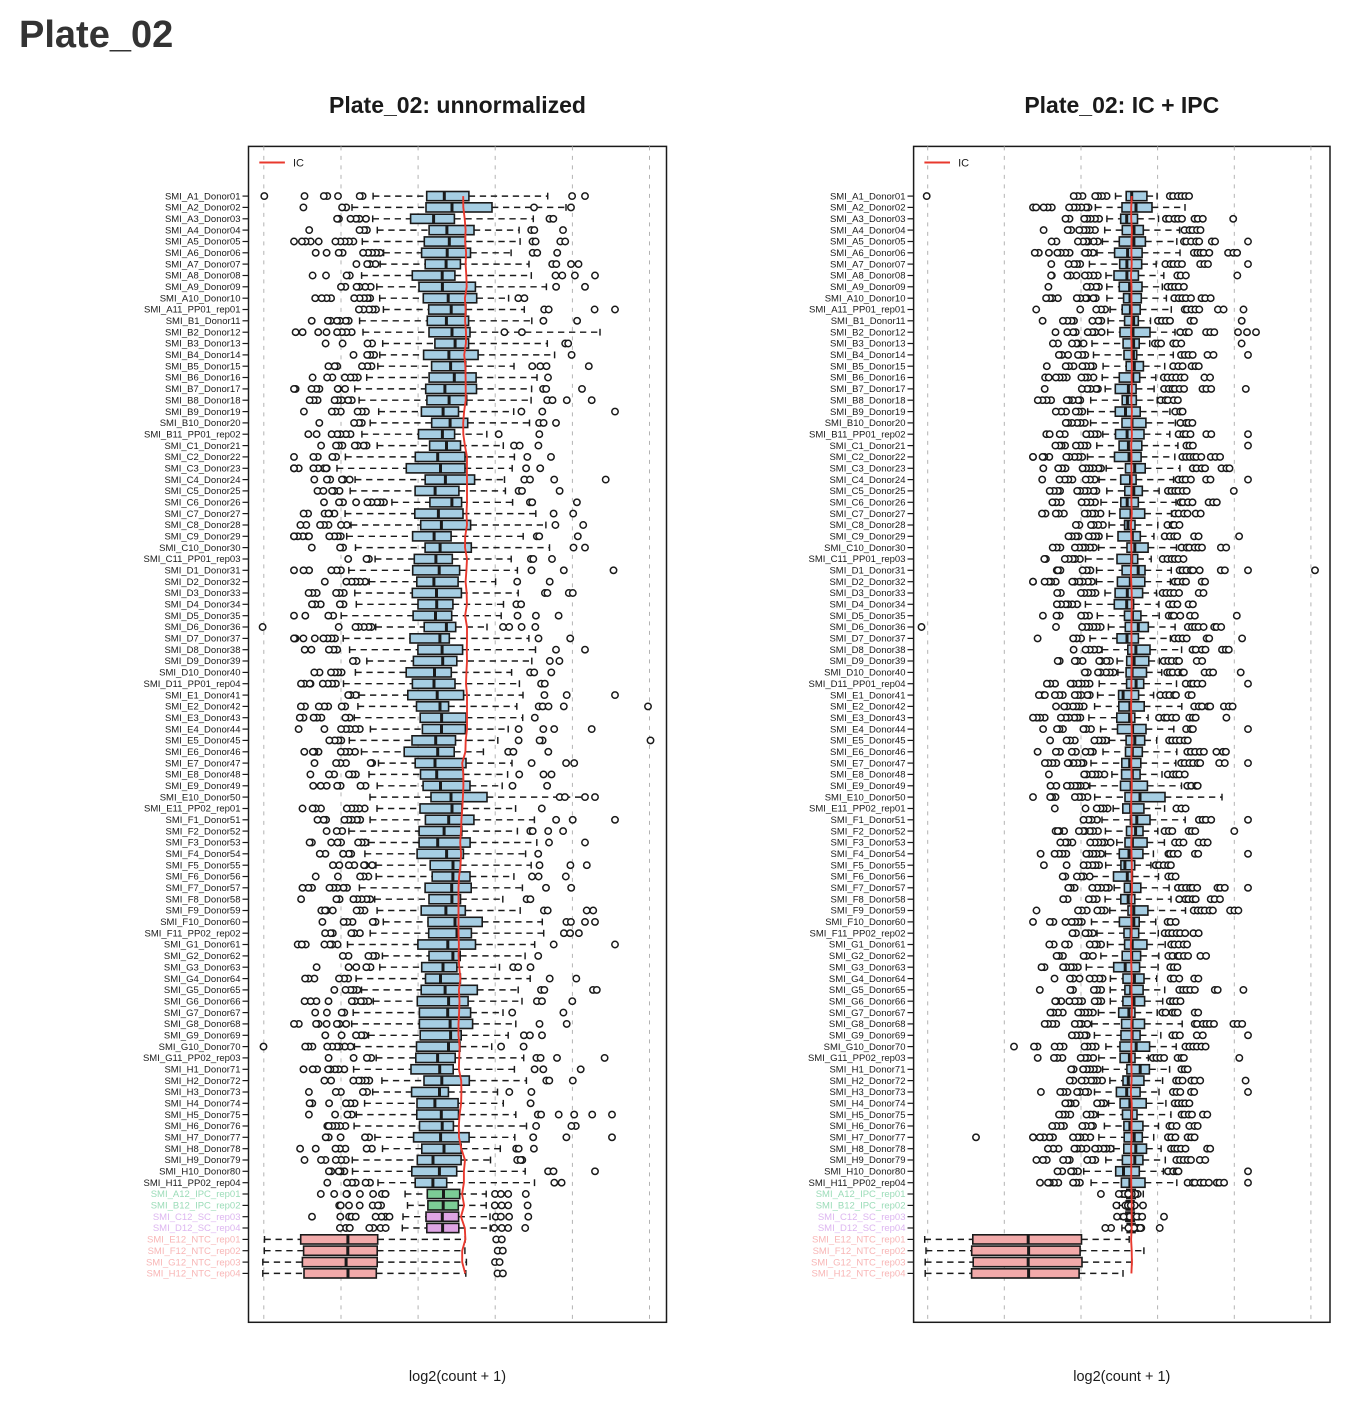  What do you see at coordinates (203, 400) in the screenshot?
I see `svg-text: SMI_B8_Donor18` at bounding box center [203, 400].